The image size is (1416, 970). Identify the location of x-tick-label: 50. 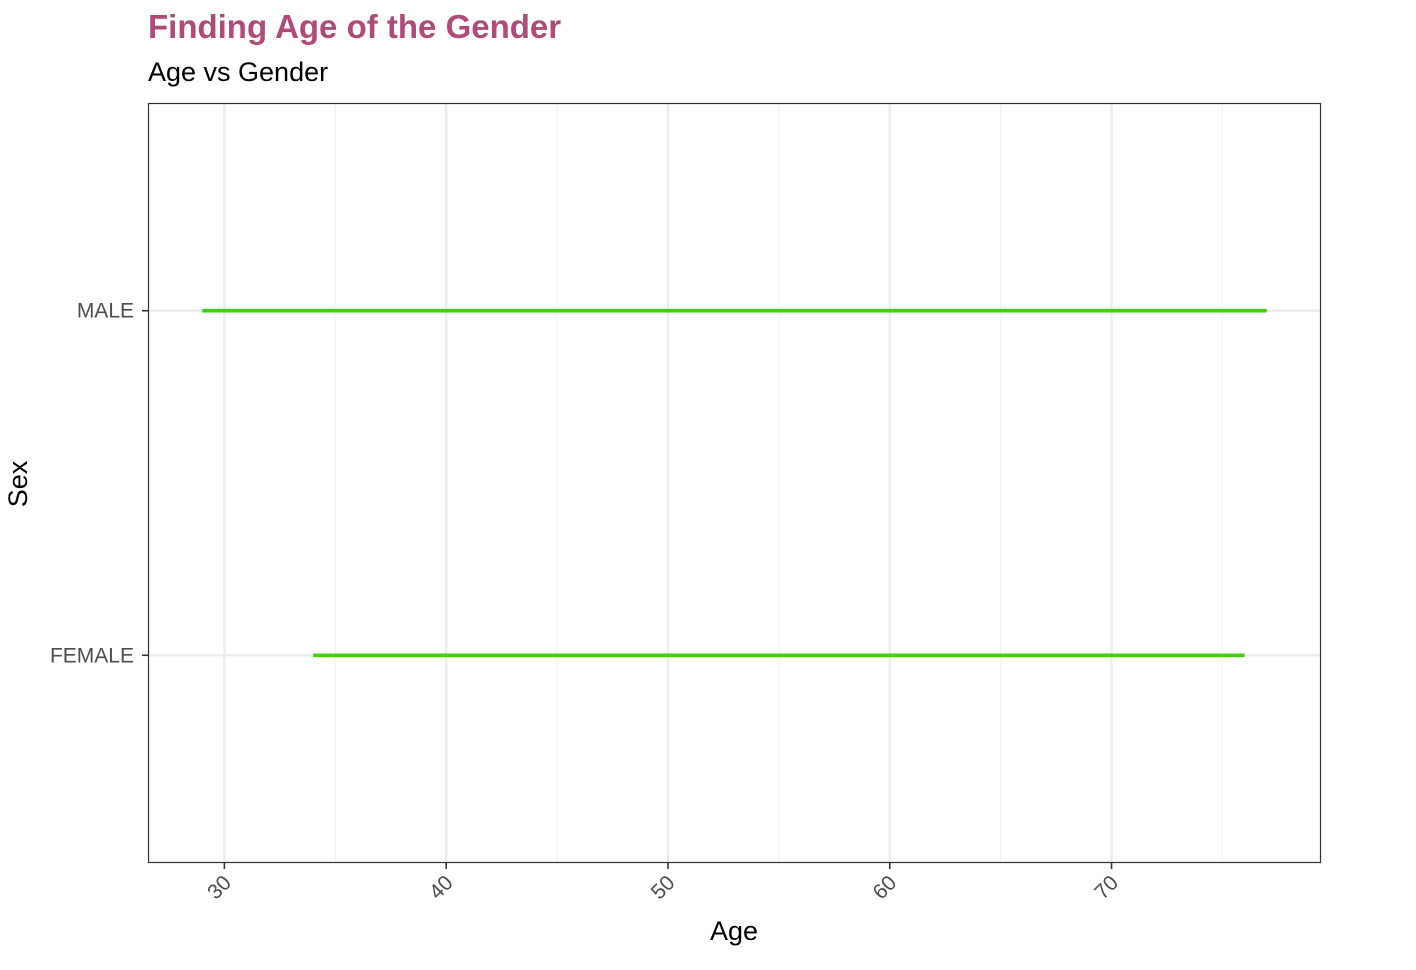
(663, 887).